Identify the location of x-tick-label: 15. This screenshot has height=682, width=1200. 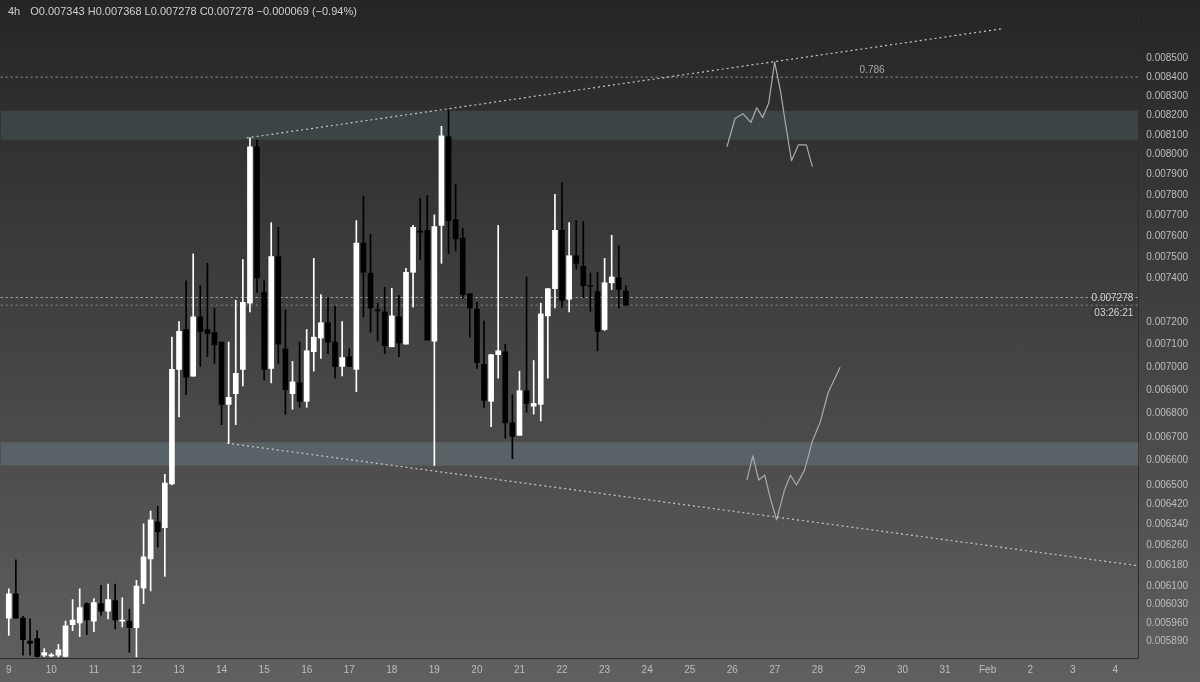
(264, 669).